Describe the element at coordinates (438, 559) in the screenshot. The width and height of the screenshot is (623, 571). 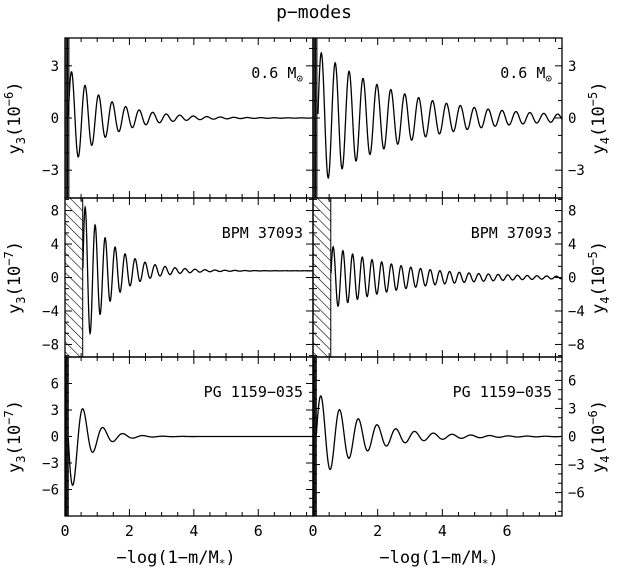
I see `x-axis-label-right: −log(1−m/M*)` at that location.